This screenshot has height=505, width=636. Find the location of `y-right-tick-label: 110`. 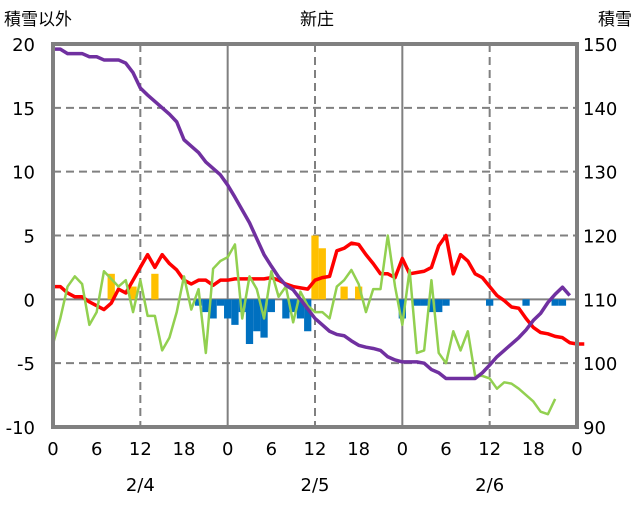

y-right-tick-label: 110 is located at coordinates (600, 300).